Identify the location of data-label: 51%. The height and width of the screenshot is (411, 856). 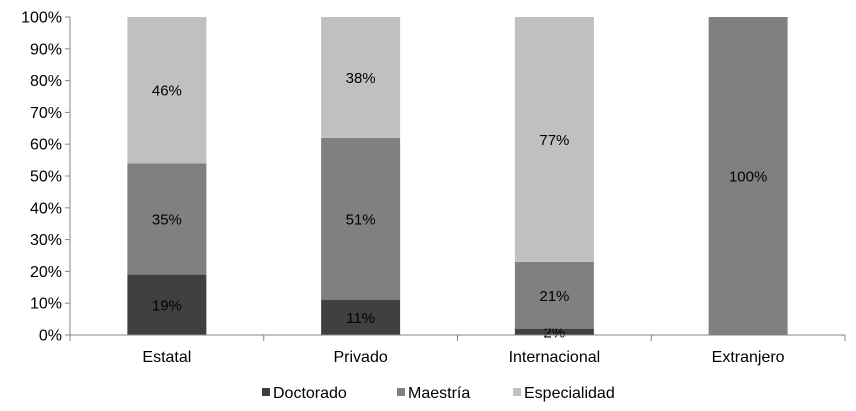
(361, 219).